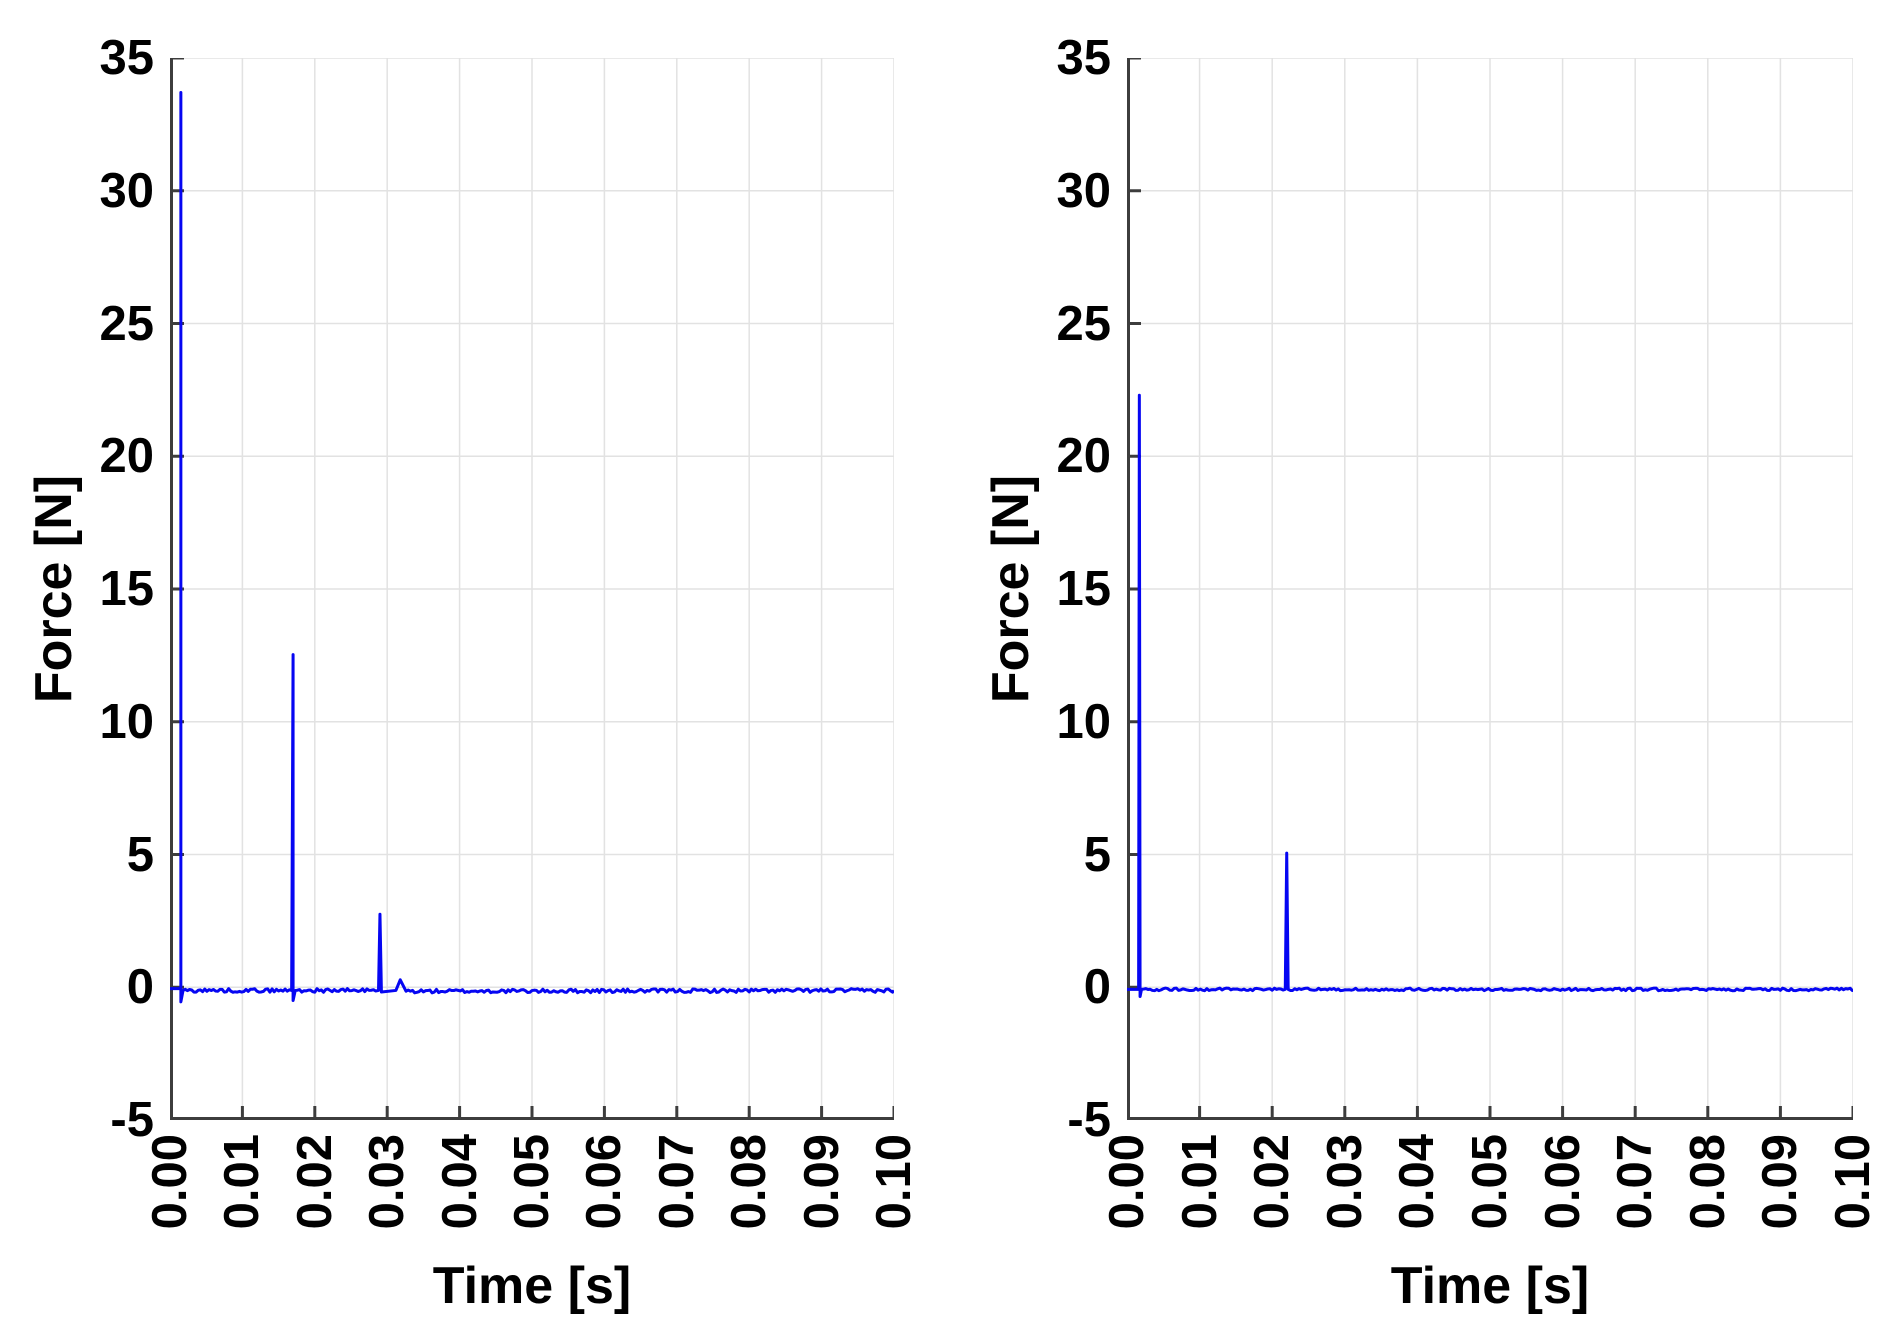 The image size is (1904, 1332). What do you see at coordinates (1490, 1286) in the screenshot?
I see `right-xaxis-title: Time [s]` at bounding box center [1490, 1286].